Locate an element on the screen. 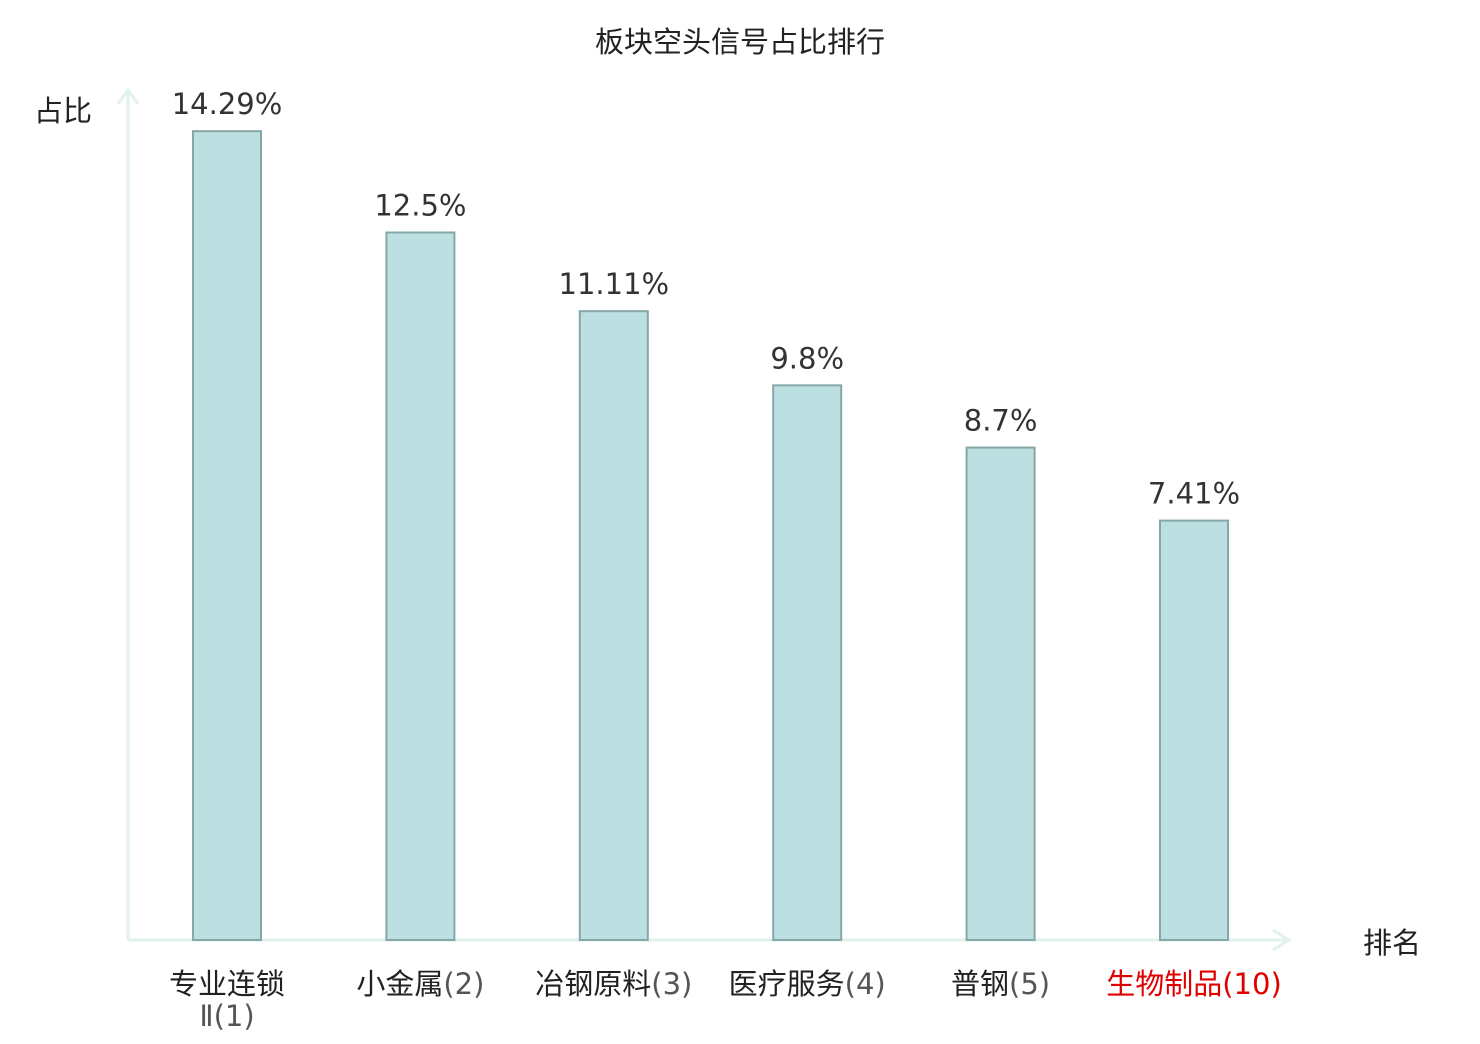  category-label: 医疗服务(4) is located at coordinates (807, 984).